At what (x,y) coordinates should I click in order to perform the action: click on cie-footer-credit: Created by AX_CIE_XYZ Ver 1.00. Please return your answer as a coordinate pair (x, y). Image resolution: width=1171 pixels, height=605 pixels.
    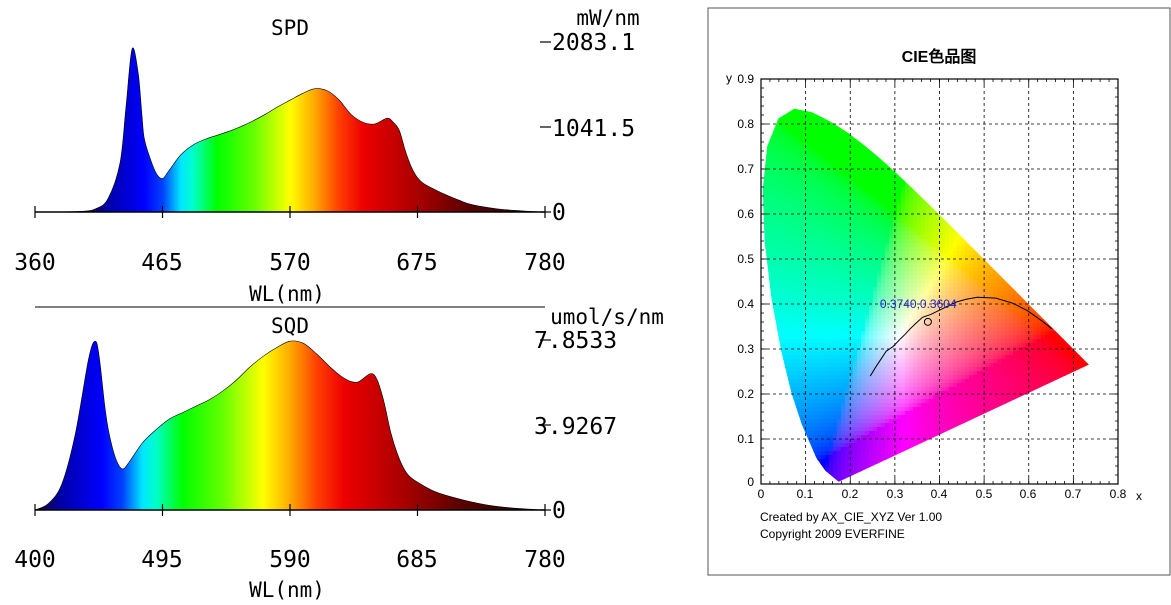
    Looking at the image, I should click on (851, 517).